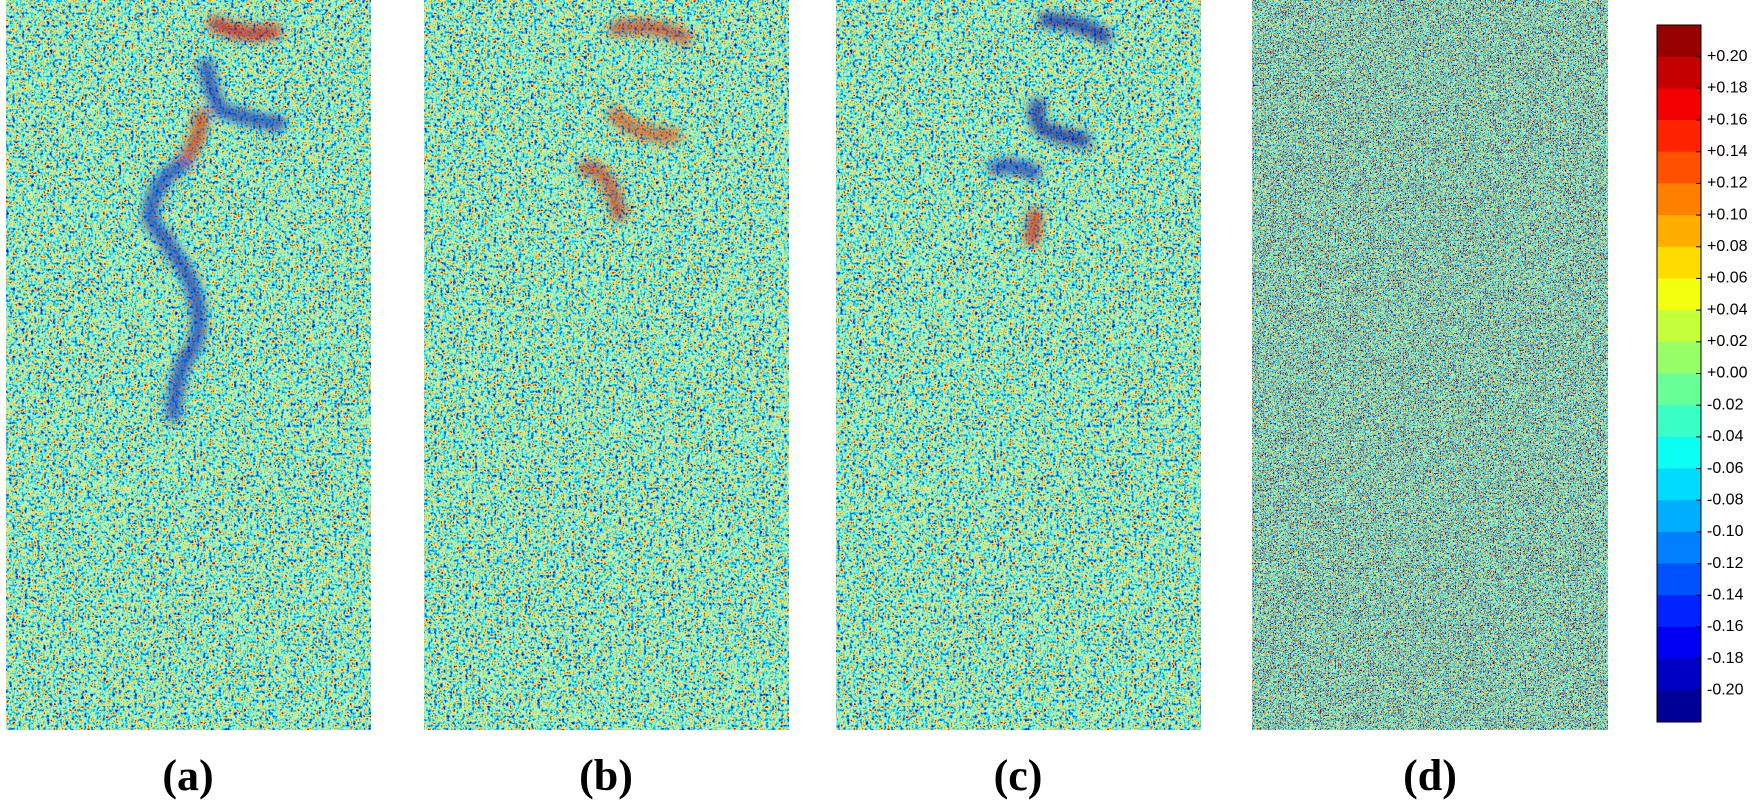 Image resolution: width=1760 pixels, height=800 pixels. Describe the element at coordinates (1725, 531) in the screenshot. I see `colorbar-tick-label: -0.10` at that location.